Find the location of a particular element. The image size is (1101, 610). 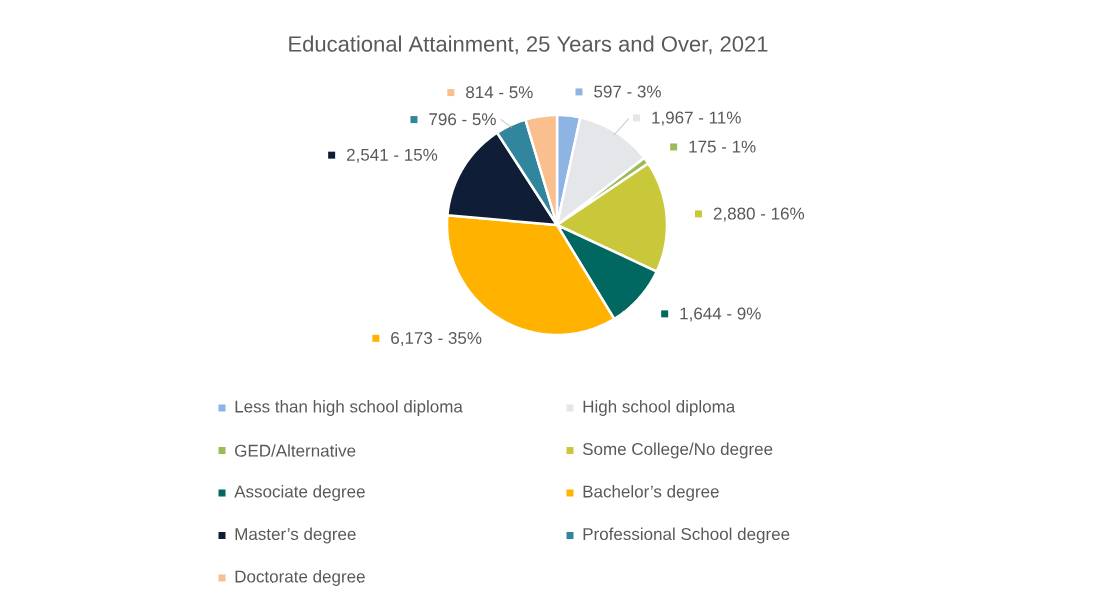

data-label: 597 - 3% is located at coordinates (627, 91).